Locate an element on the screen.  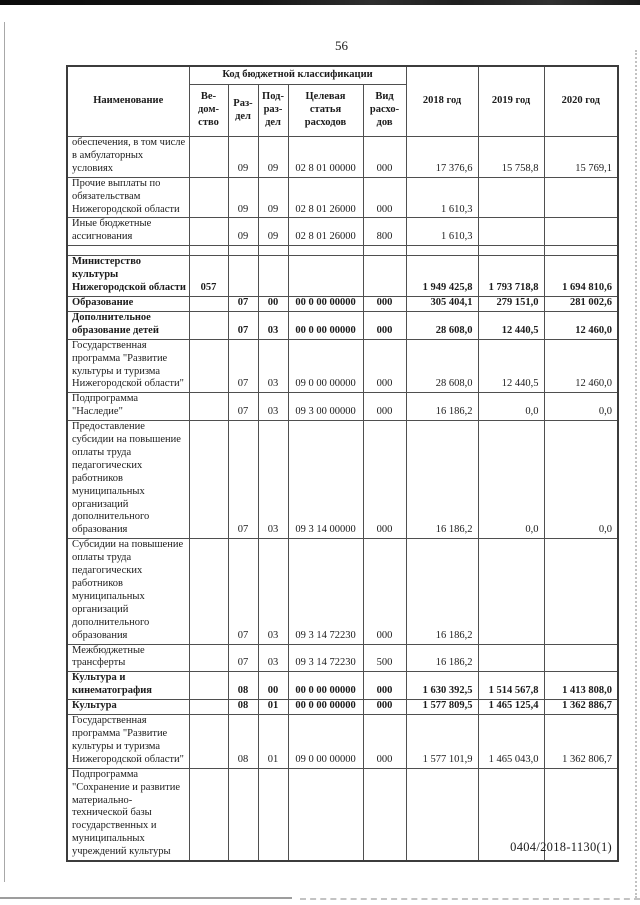
cell-name is located at coordinates (128, 251).